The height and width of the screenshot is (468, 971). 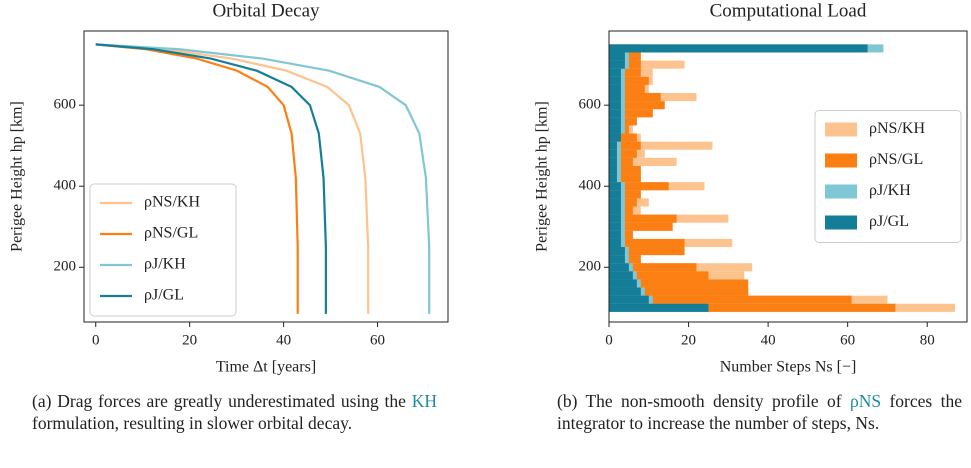 What do you see at coordinates (424, 401) in the screenshot?
I see `caption-highlight: KH` at bounding box center [424, 401].